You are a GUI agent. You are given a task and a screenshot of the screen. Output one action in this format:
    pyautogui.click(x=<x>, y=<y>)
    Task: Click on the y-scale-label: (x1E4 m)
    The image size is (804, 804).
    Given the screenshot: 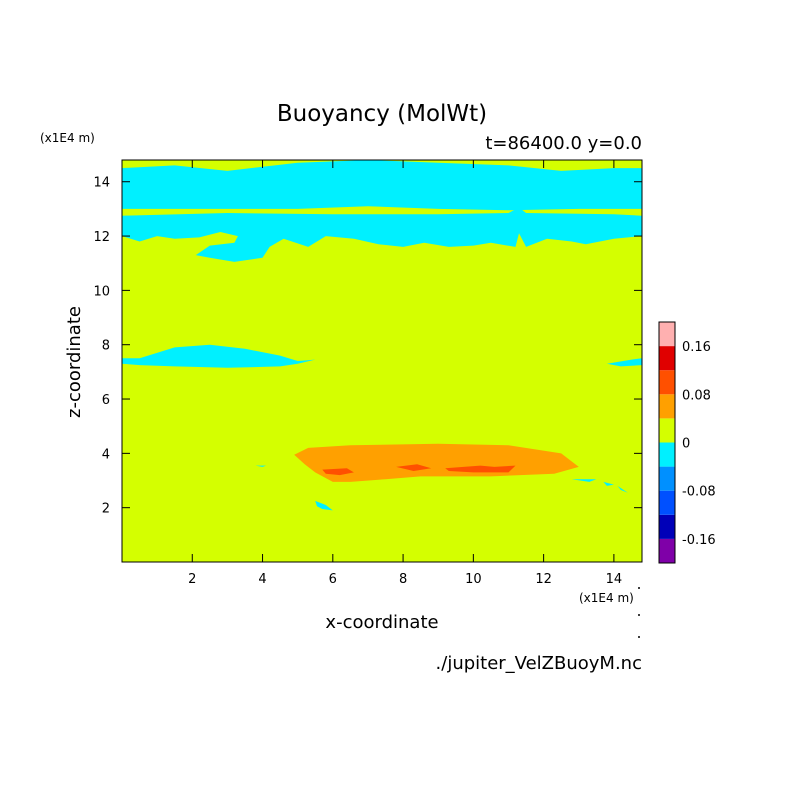 What is the action you would take?
    pyautogui.click(x=67, y=138)
    